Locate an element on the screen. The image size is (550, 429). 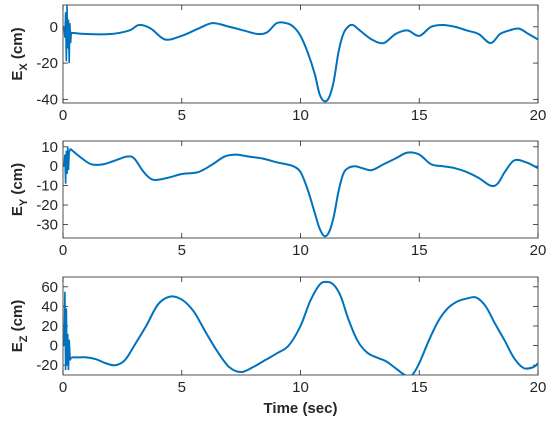
y-tick-label: -40 is located at coordinates (47, 99).